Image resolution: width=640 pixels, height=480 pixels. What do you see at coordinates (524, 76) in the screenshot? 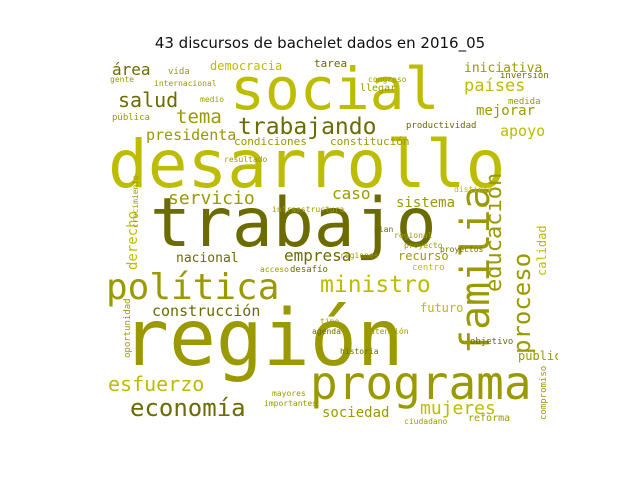
I see `cloud-word: inversión` at bounding box center [524, 76].